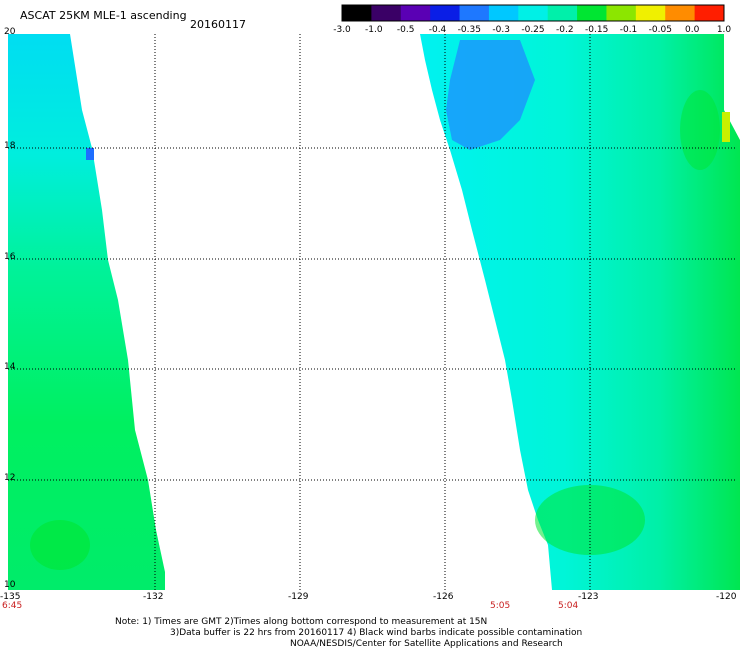 The height and width of the screenshot is (650, 740). I want to click on colorbar-label: -0.2, so click(565, 30).